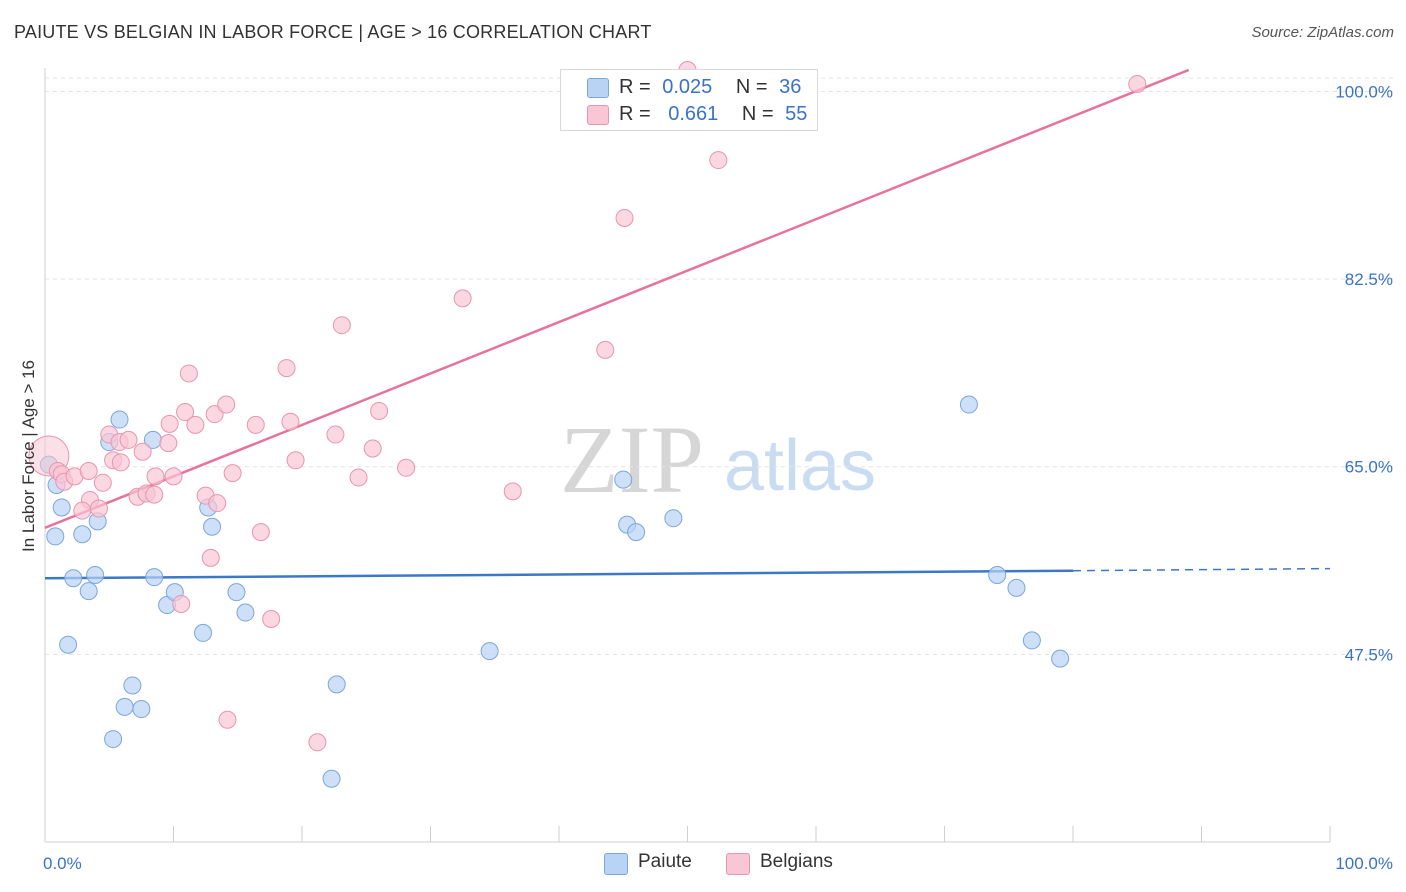  I want to click on watermark: ZIP atlas, so click(718, 459).